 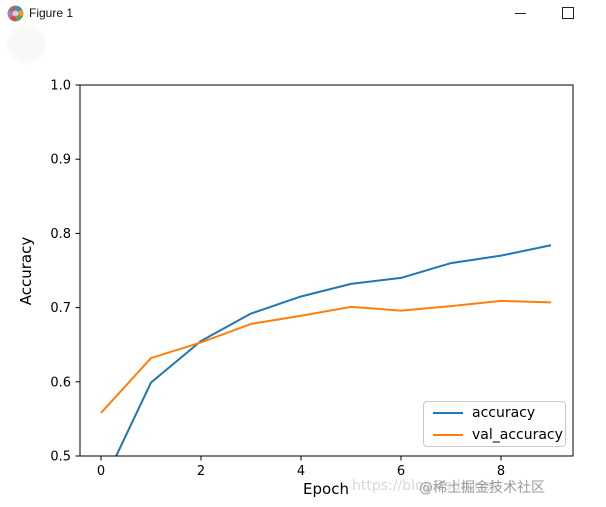 What do you see at coordinates (51, 13) in the screenshot?
I see `window-title: Figure 1` at bounding box center [51, 13].